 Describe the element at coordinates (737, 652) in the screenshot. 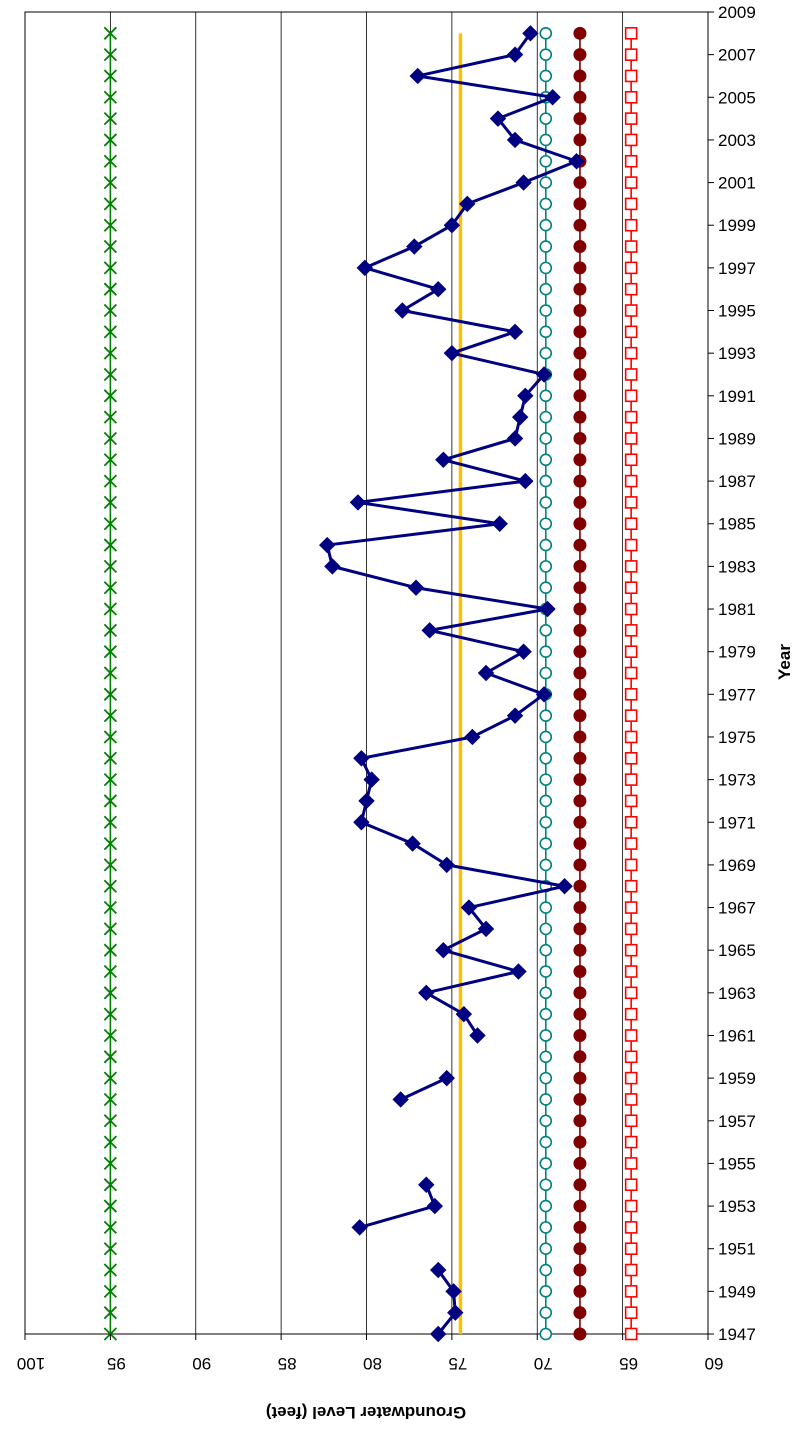

I see `year-tick-label: 1979` at that location.